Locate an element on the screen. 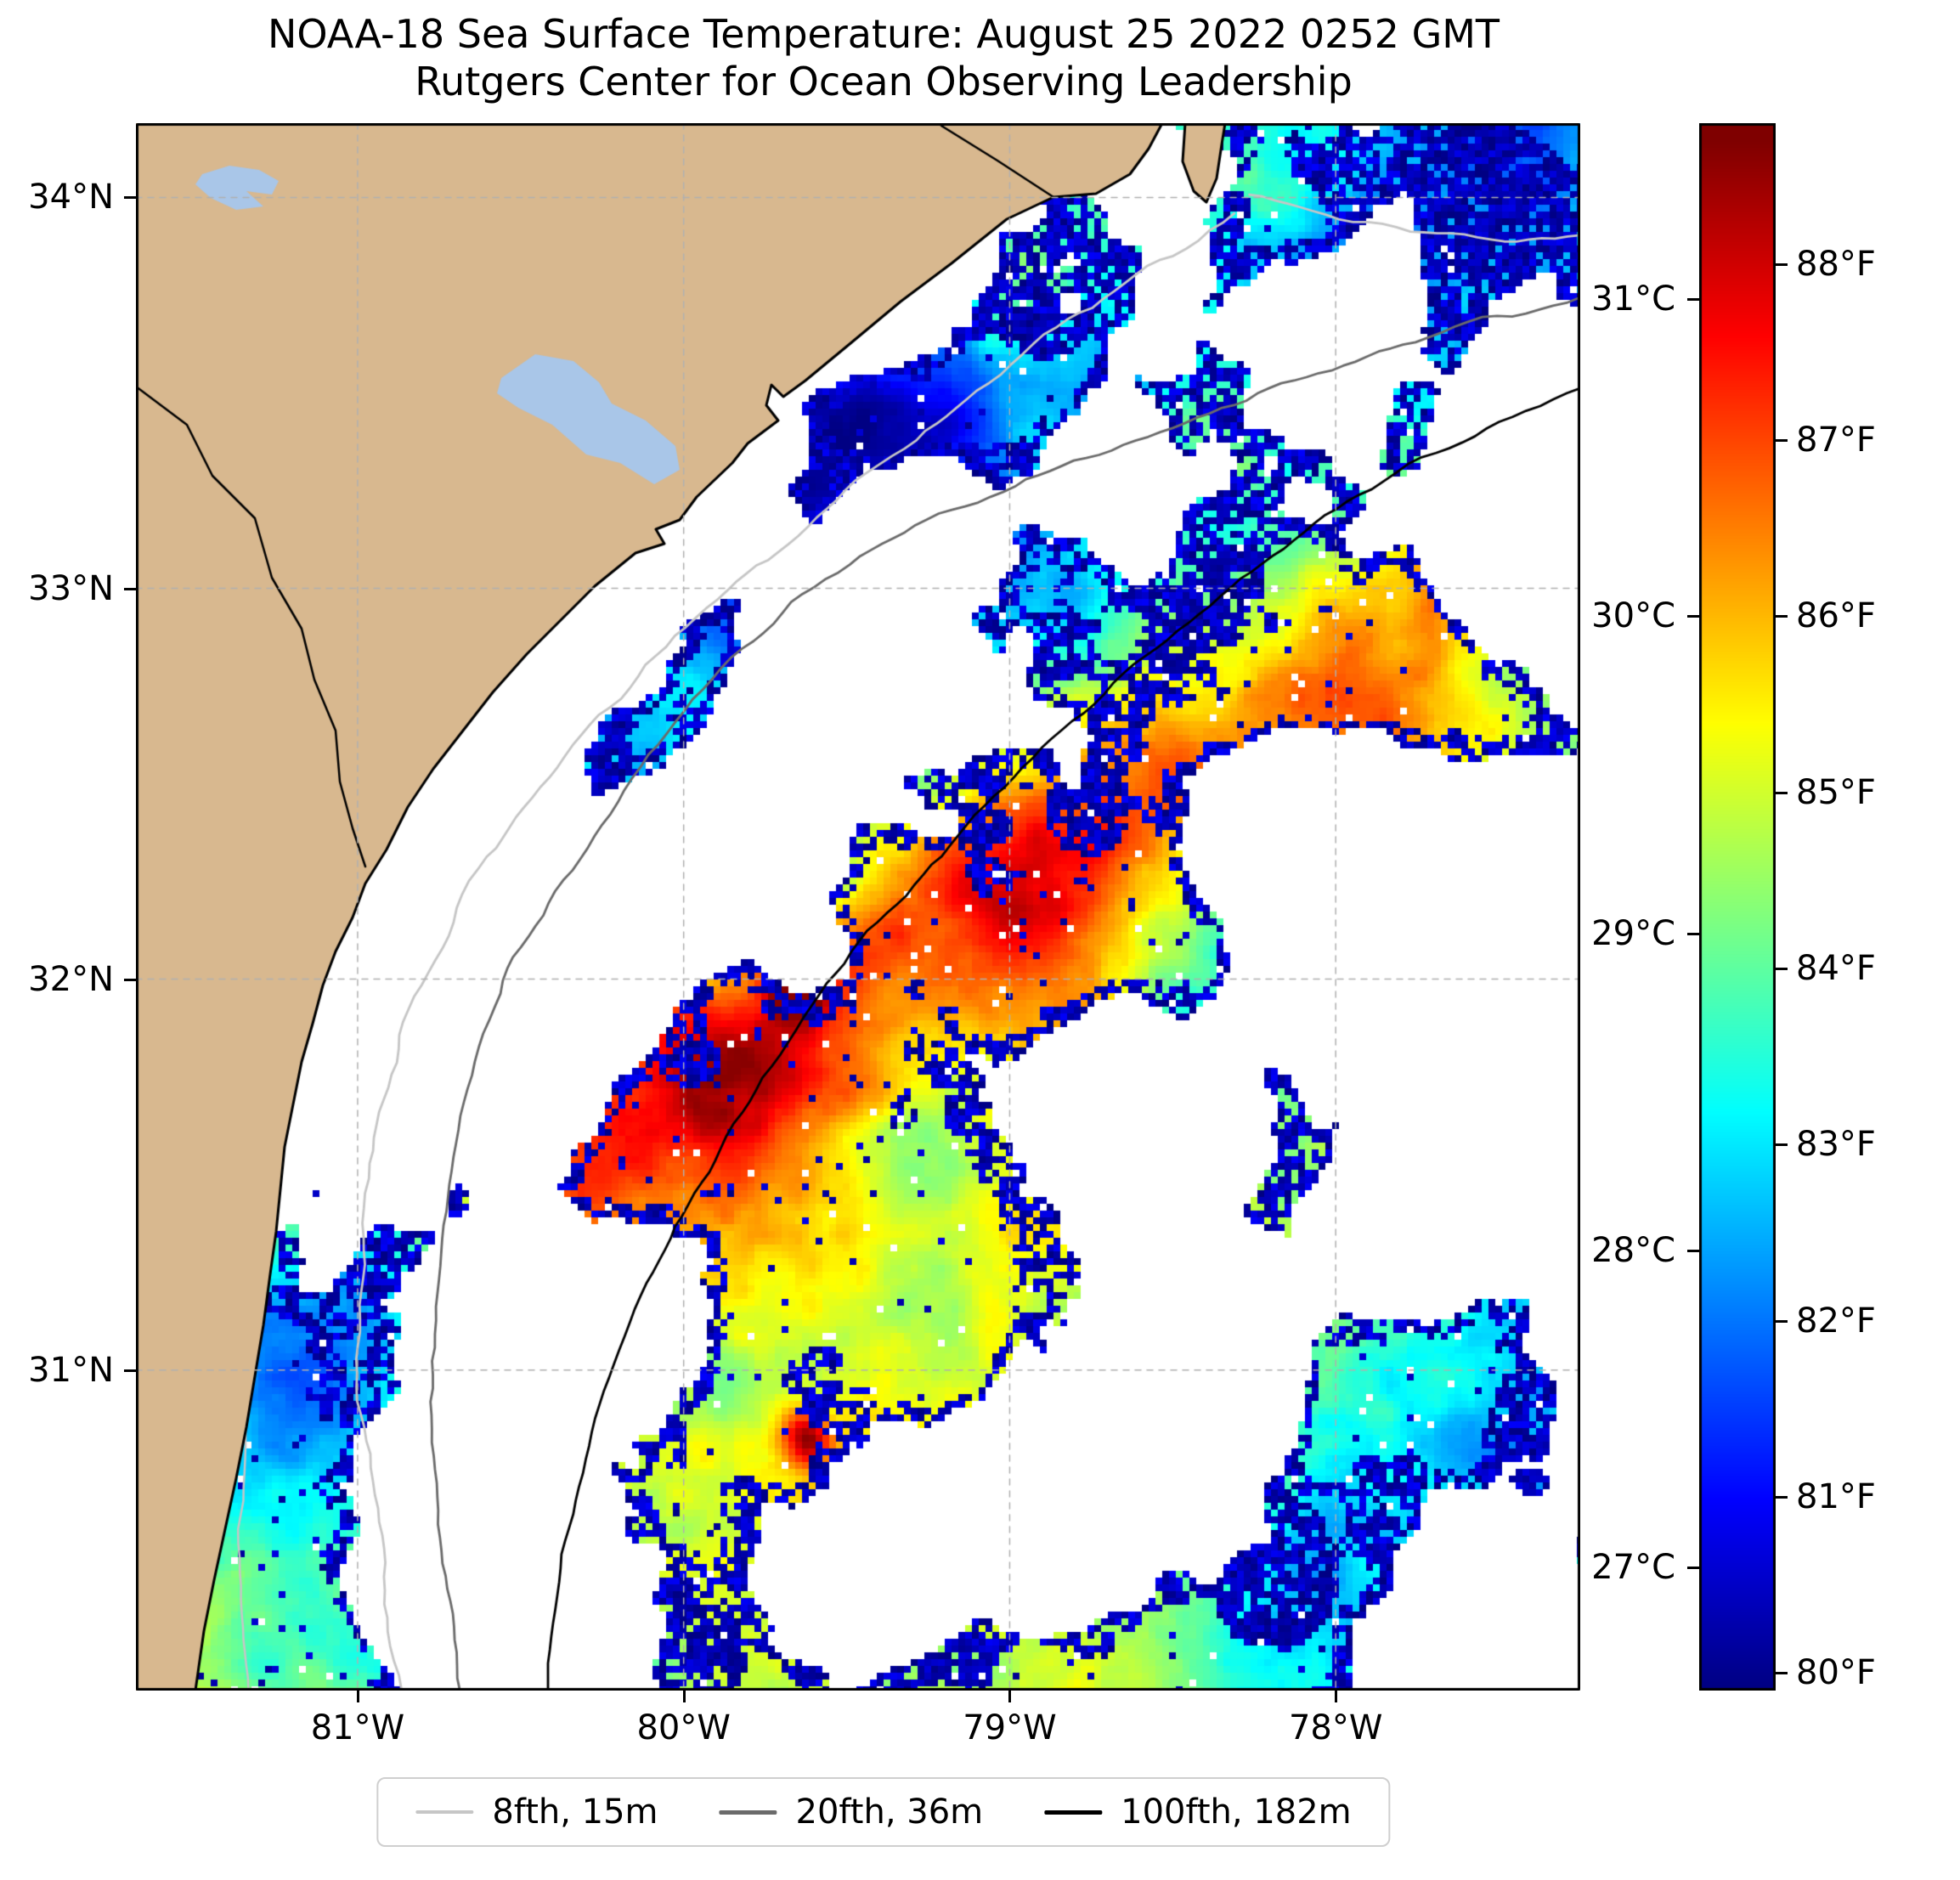 This screenshot has width=1960, height=1880. legend-item-100fth: 100fth, 182m is located at coordinates (1198, 1812).